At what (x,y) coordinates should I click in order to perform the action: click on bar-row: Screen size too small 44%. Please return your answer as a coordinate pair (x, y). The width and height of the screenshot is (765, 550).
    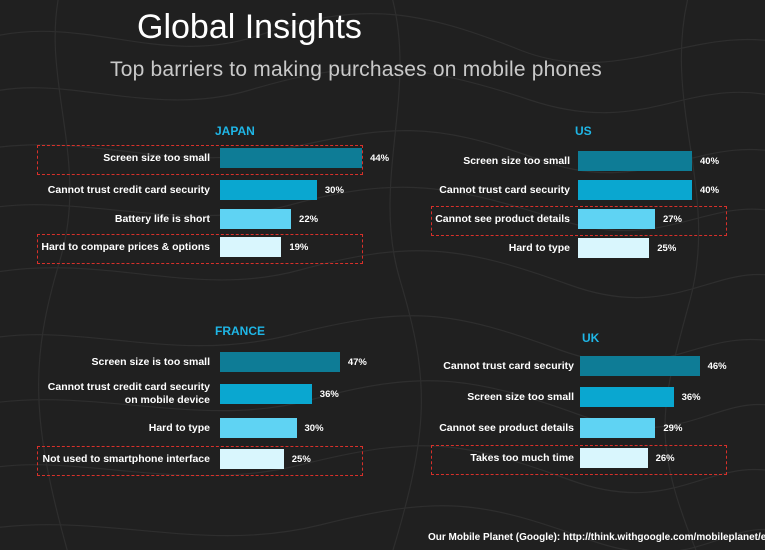
    Looking at the image, I should click on (213, 158).